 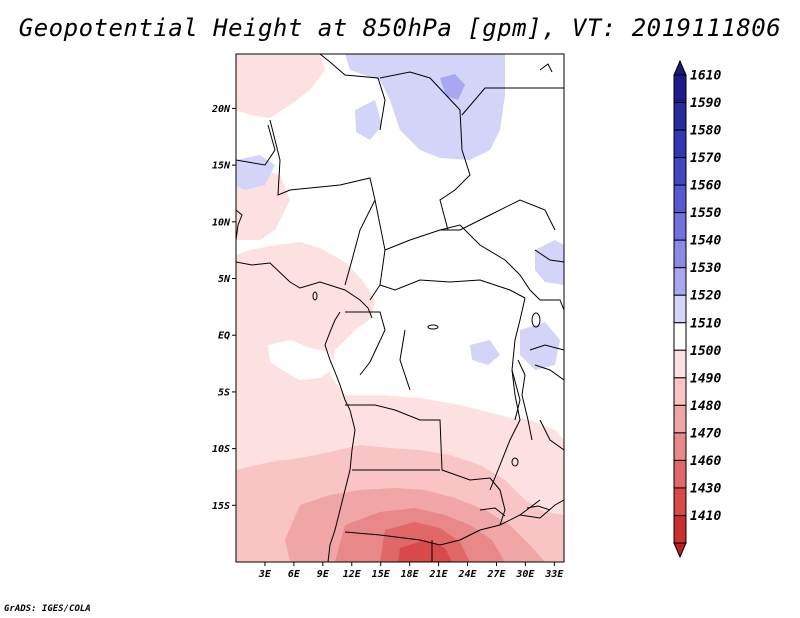 What do you see at coordinates (705, 433) in the screenshot?
I see `colorbar-label: 1470` at bounding box center [705, 433].